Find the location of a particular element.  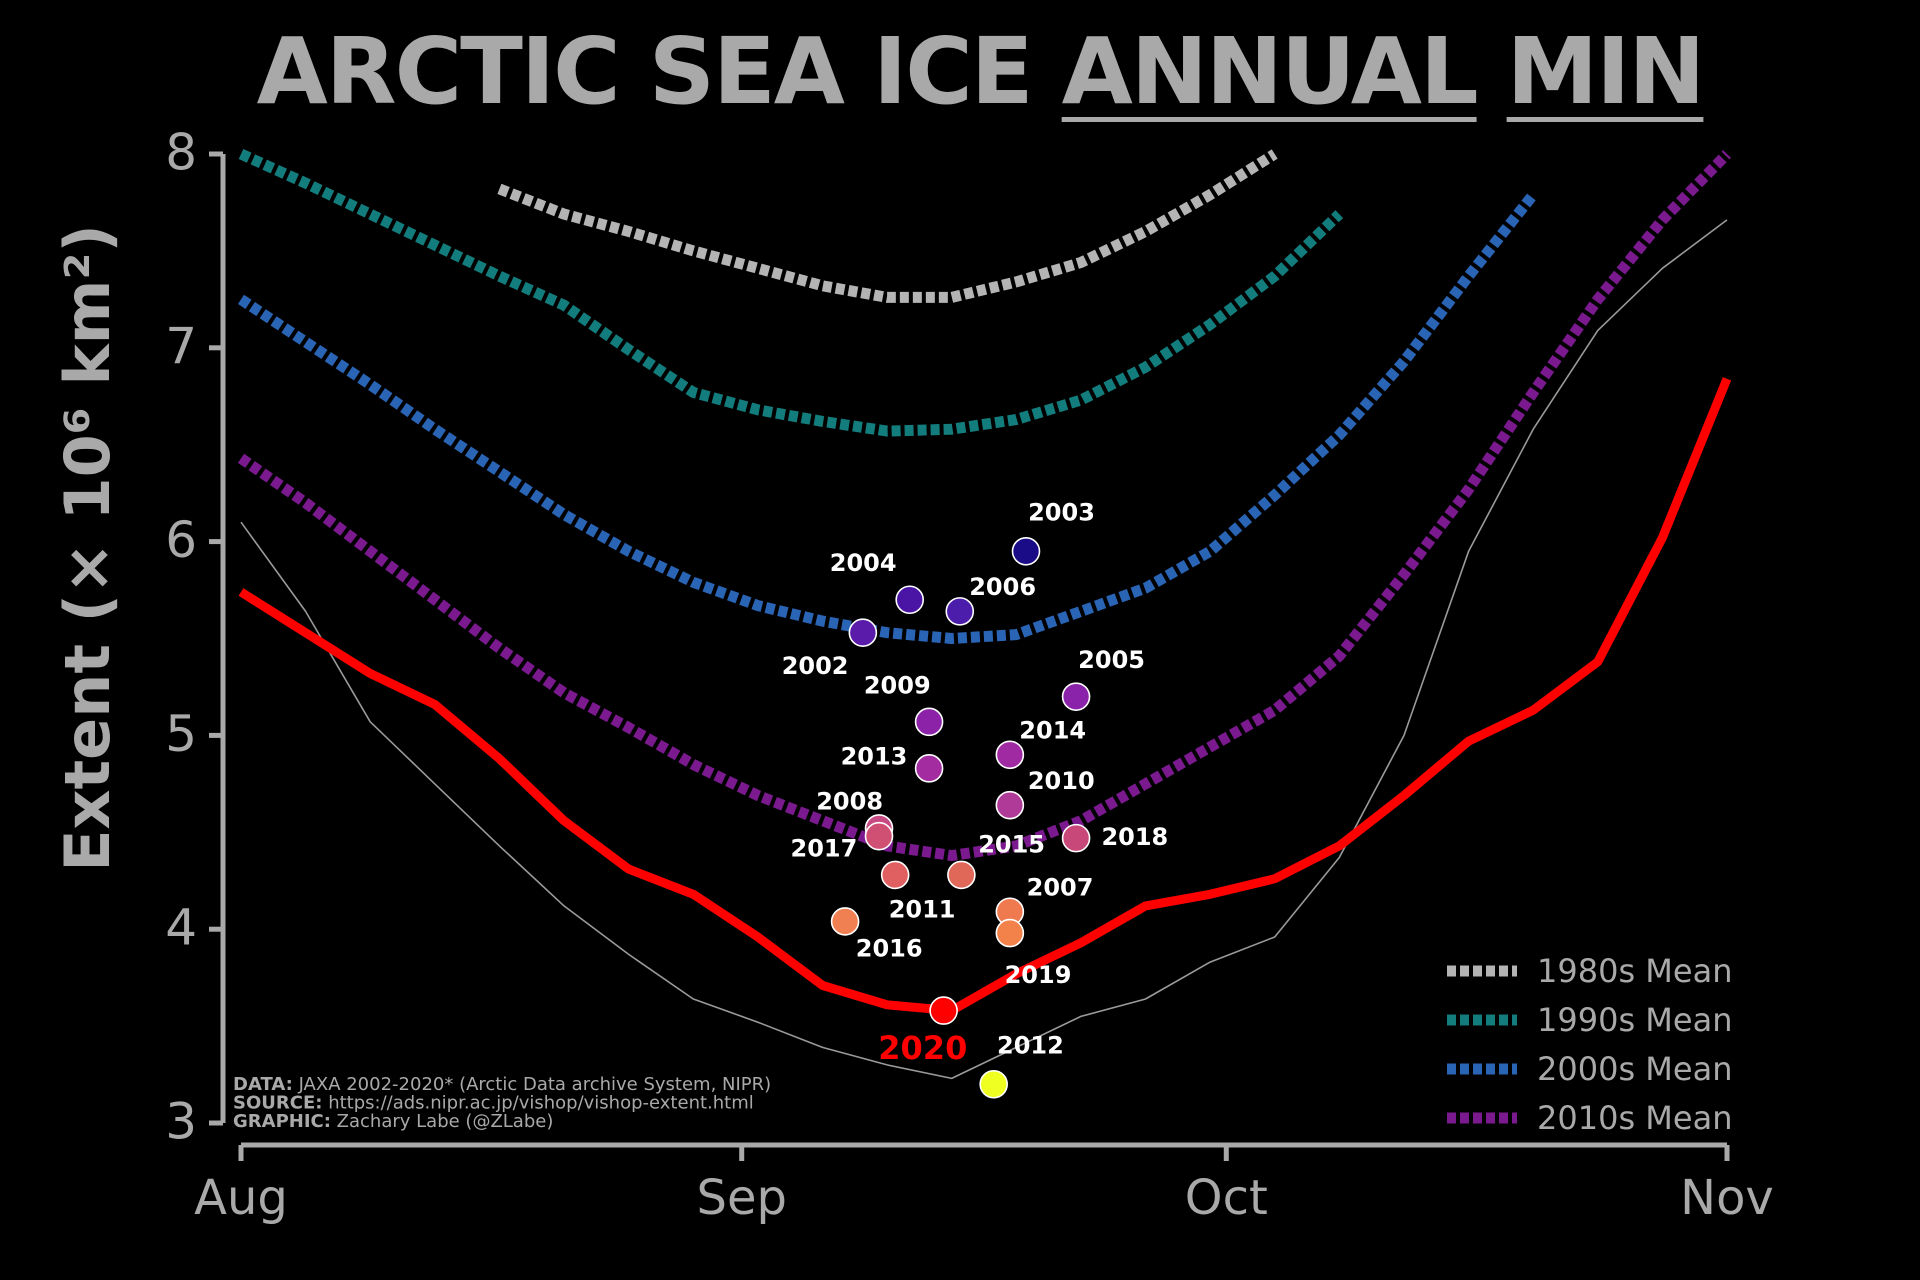

legend-label: 1990s Mean is located at coordinates (1634, 1020).